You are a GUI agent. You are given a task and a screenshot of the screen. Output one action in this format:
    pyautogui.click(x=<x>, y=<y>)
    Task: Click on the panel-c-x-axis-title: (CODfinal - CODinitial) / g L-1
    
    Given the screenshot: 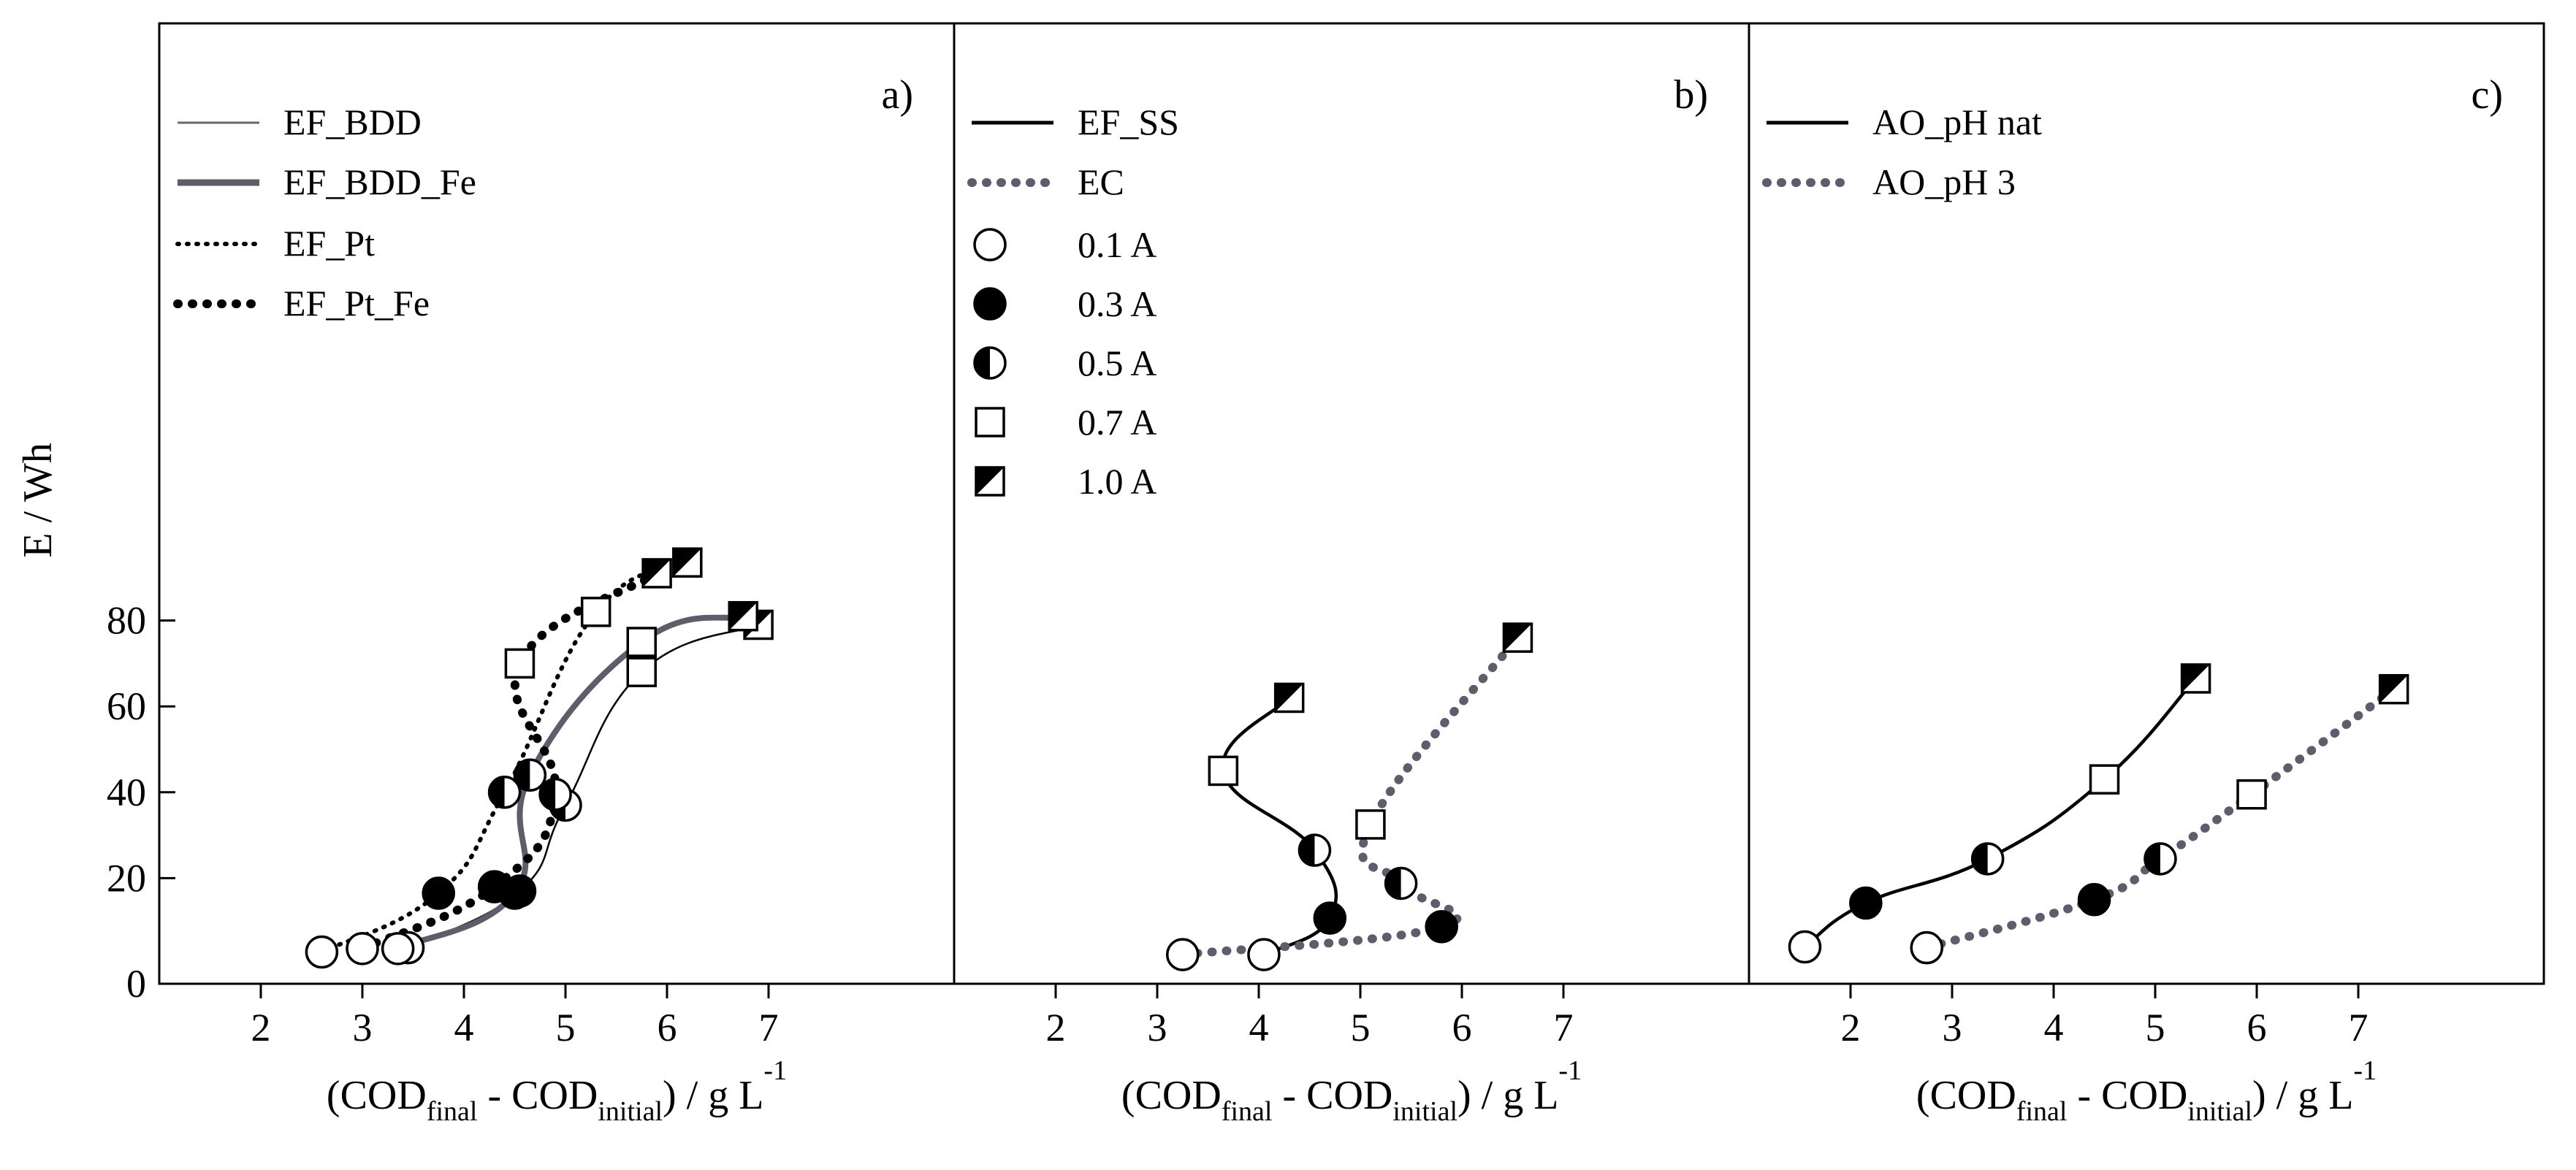 What is the action you would take?
    pyautogui.click(x=2146, y=1091)
    